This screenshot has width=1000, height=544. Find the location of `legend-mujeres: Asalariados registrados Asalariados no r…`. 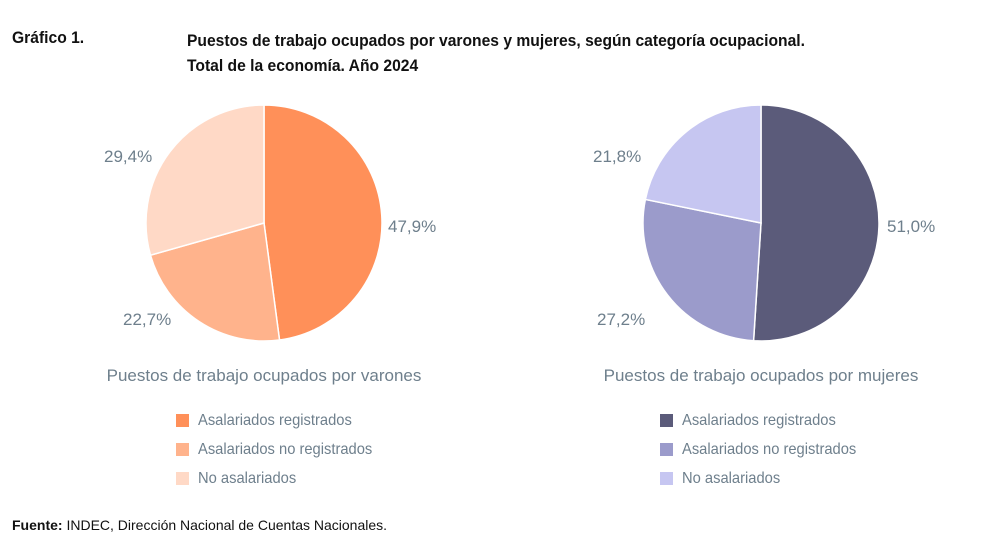

legend-mujeres: Asalariados registrados Asalariados no r… is located at coordinates (765, 449).